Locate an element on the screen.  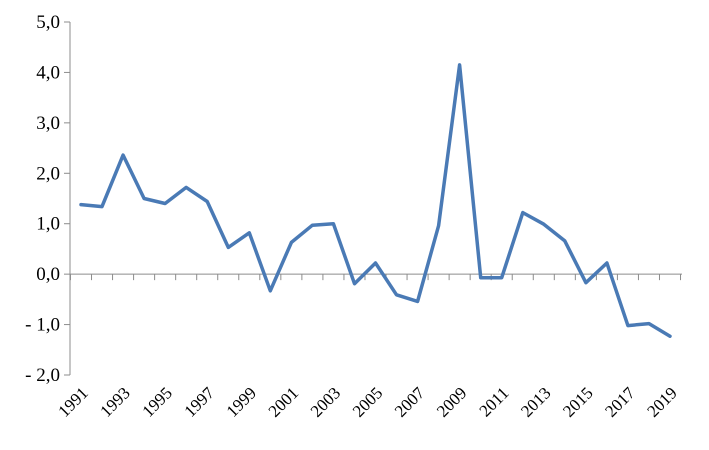
y-axis: 5,0 4,0 3,0 2,0 1,0 0,0 - 1,0 - 2,0 is located at coordinates (48, 199).